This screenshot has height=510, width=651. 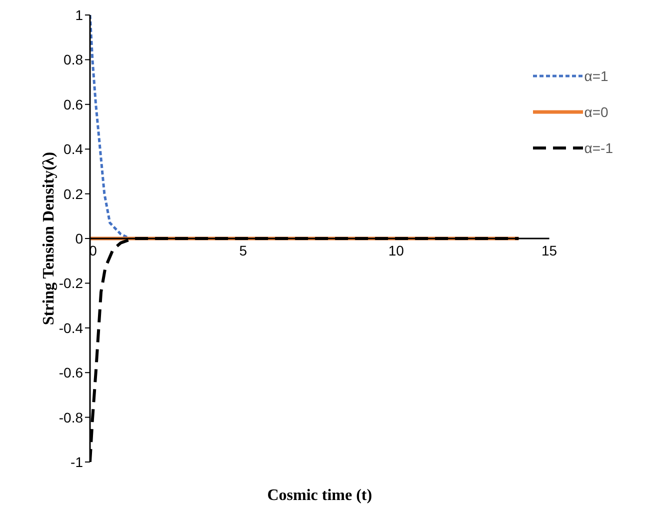 What do you see at coordinates (74, 194) in the screenshot?
I see `y-tick-label: 0.2` at bounding box center [74, 194].